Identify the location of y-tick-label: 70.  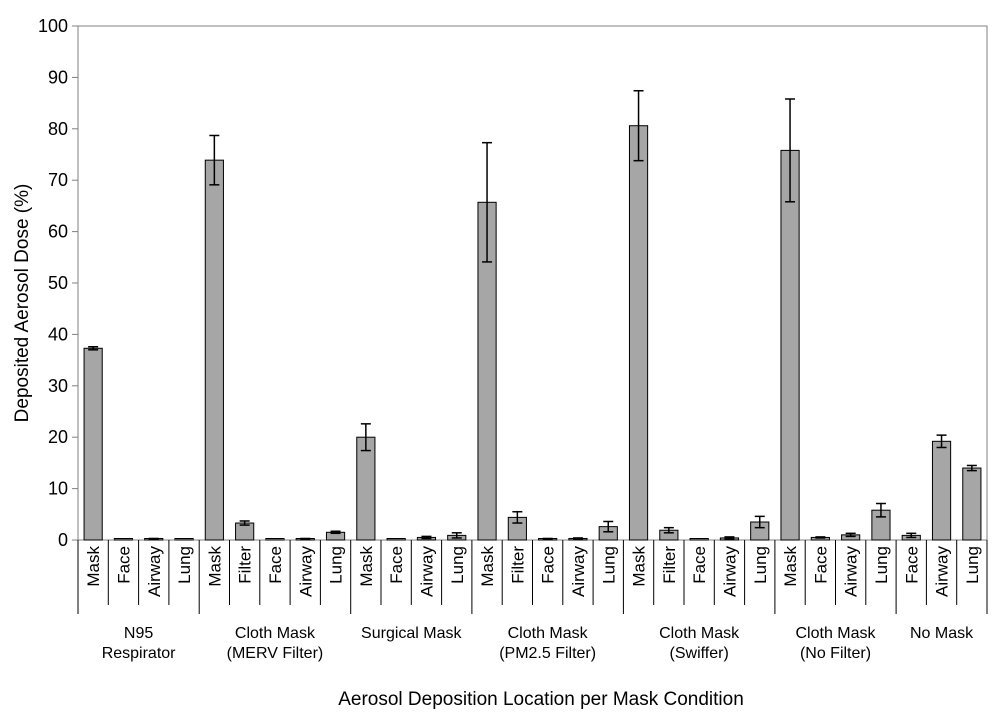
(58, 180).